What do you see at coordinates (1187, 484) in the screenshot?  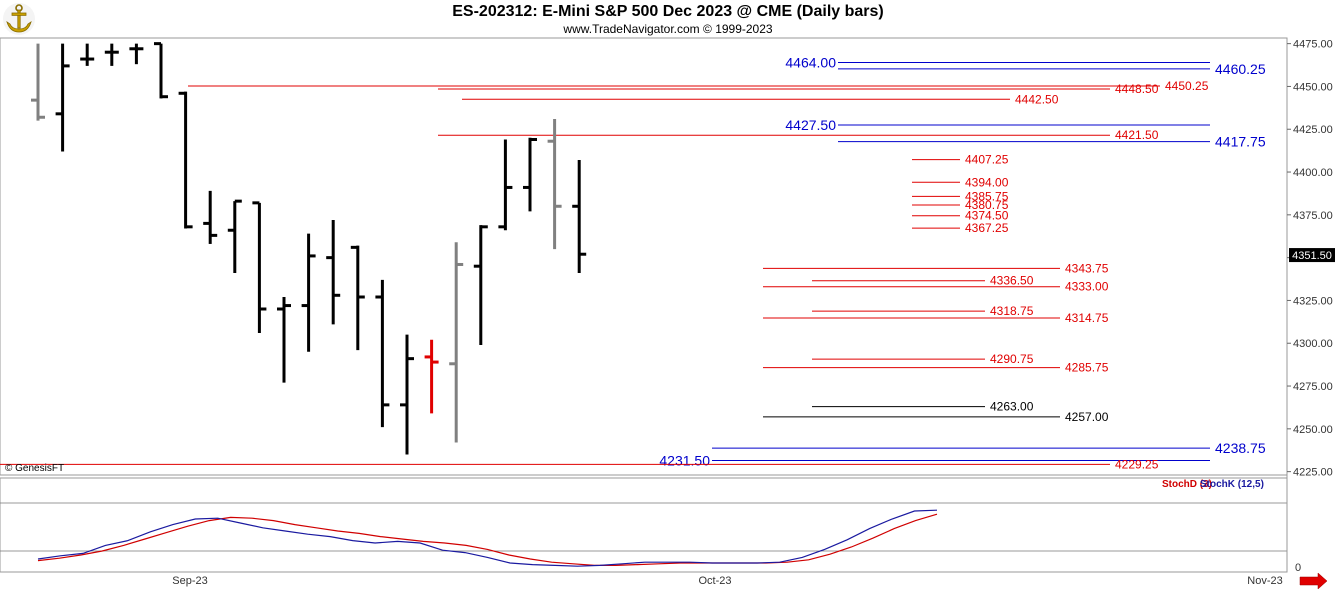 I see `legend-stoch-d: StochD (3)` at bounding box center [1187, 484].